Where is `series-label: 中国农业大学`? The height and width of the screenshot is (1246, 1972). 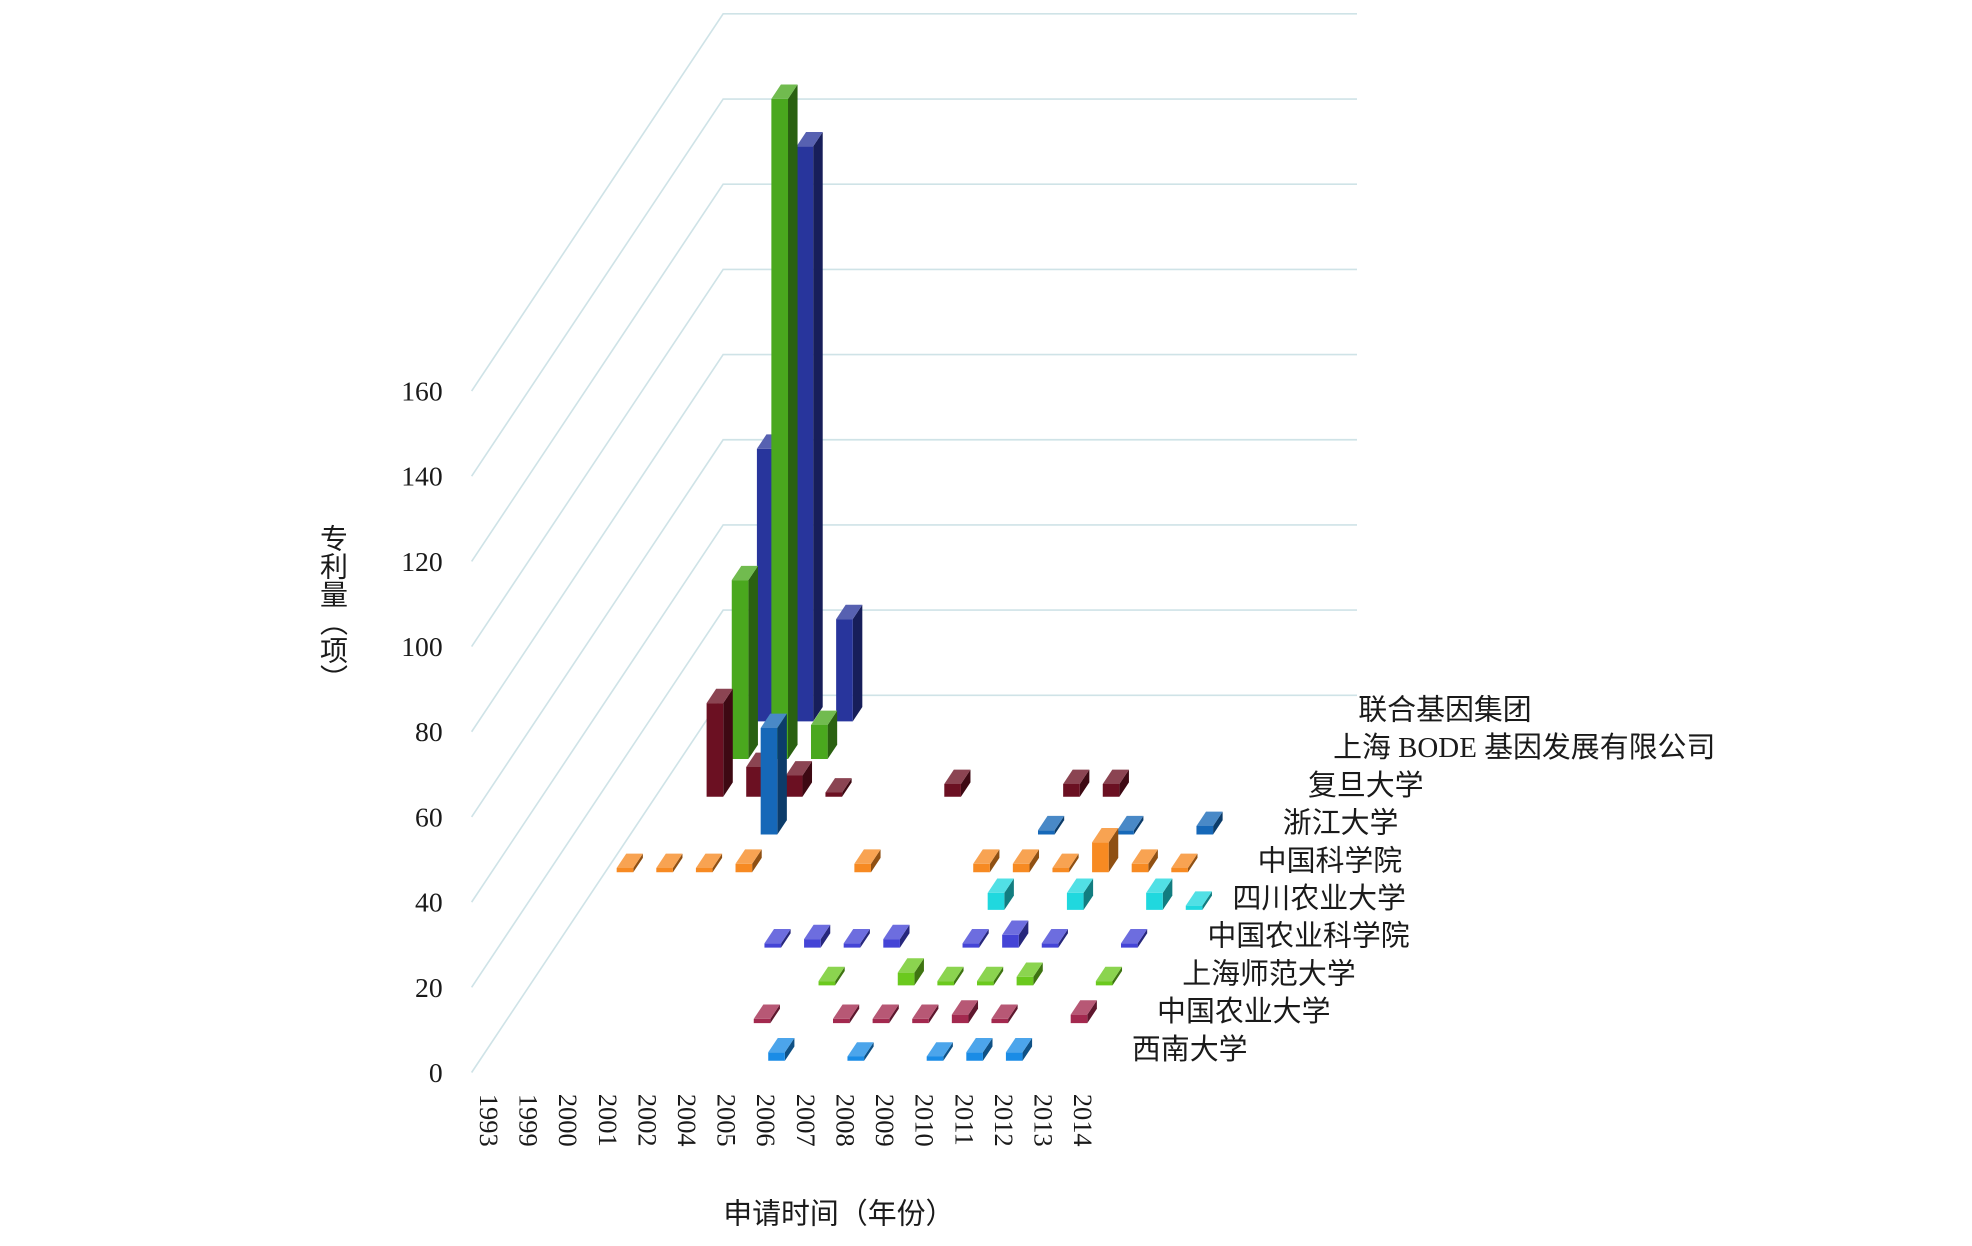
series-label: 中国农业大学 is located at coordinates (1243, 1012).